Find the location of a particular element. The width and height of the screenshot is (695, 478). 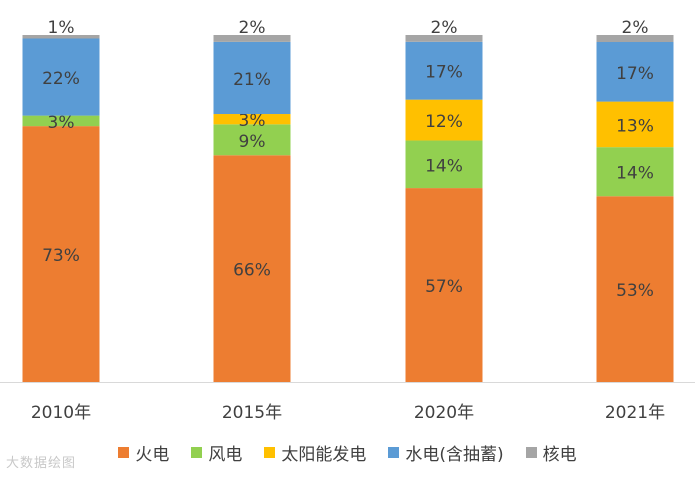

bar-segment-2-2020年 is located at coordinates (444, 164).